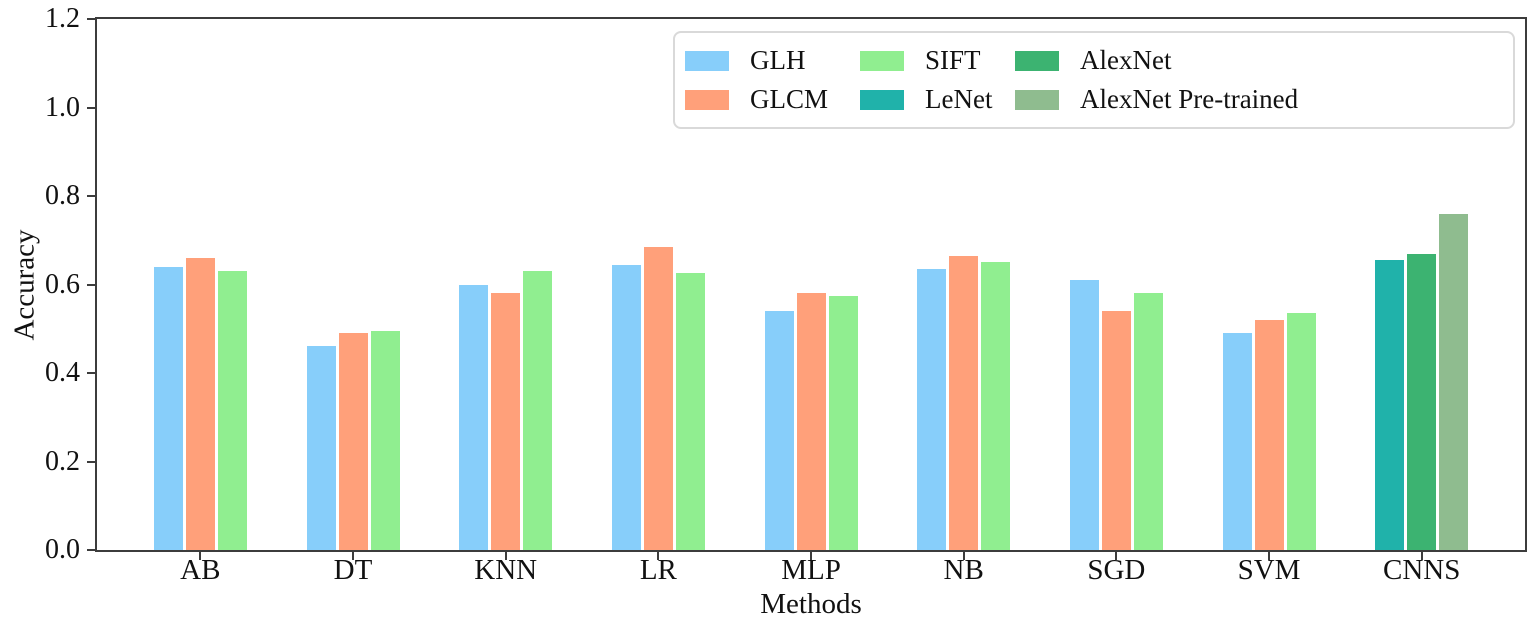  I want to click on y-tick: 1.0, so click(70, 107).